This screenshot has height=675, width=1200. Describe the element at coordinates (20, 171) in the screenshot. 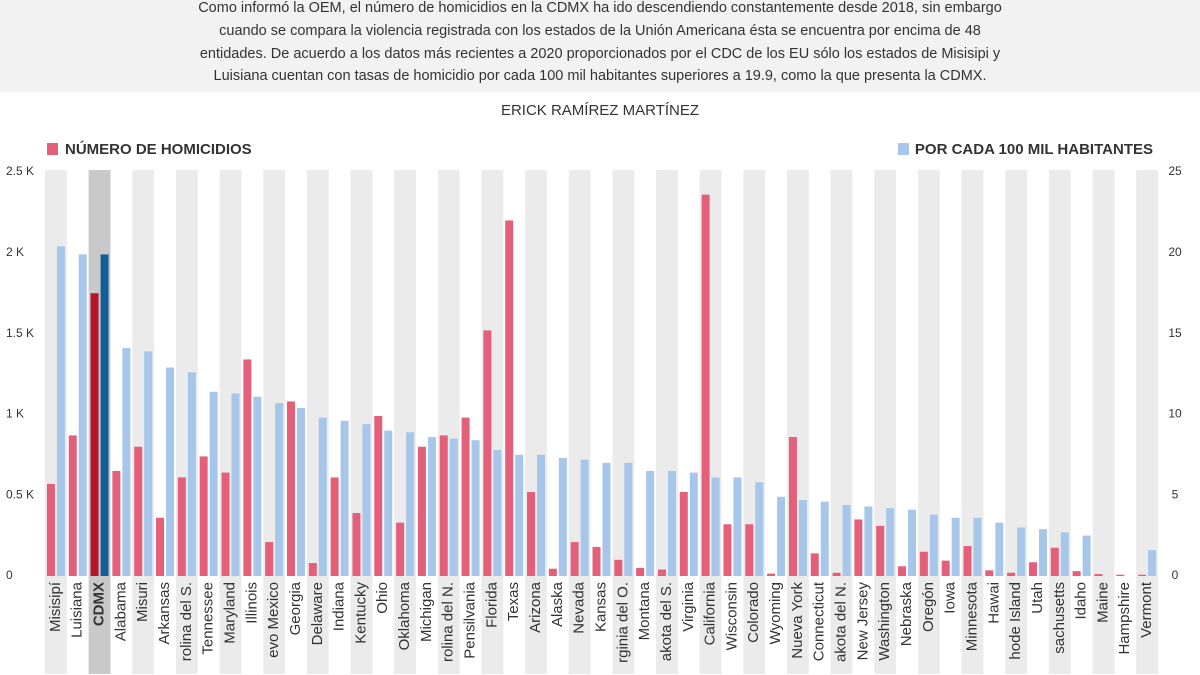

I see `y-tick-label: 2.5 K` at that location.